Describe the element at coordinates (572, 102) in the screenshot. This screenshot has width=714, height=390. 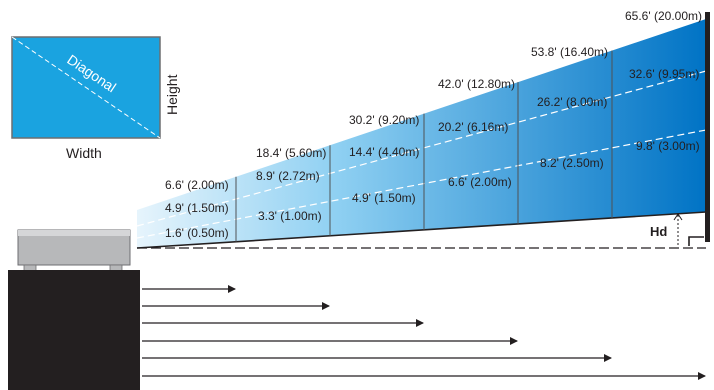
I see `width-value-label: 26.2' (8.00m)` at that location.